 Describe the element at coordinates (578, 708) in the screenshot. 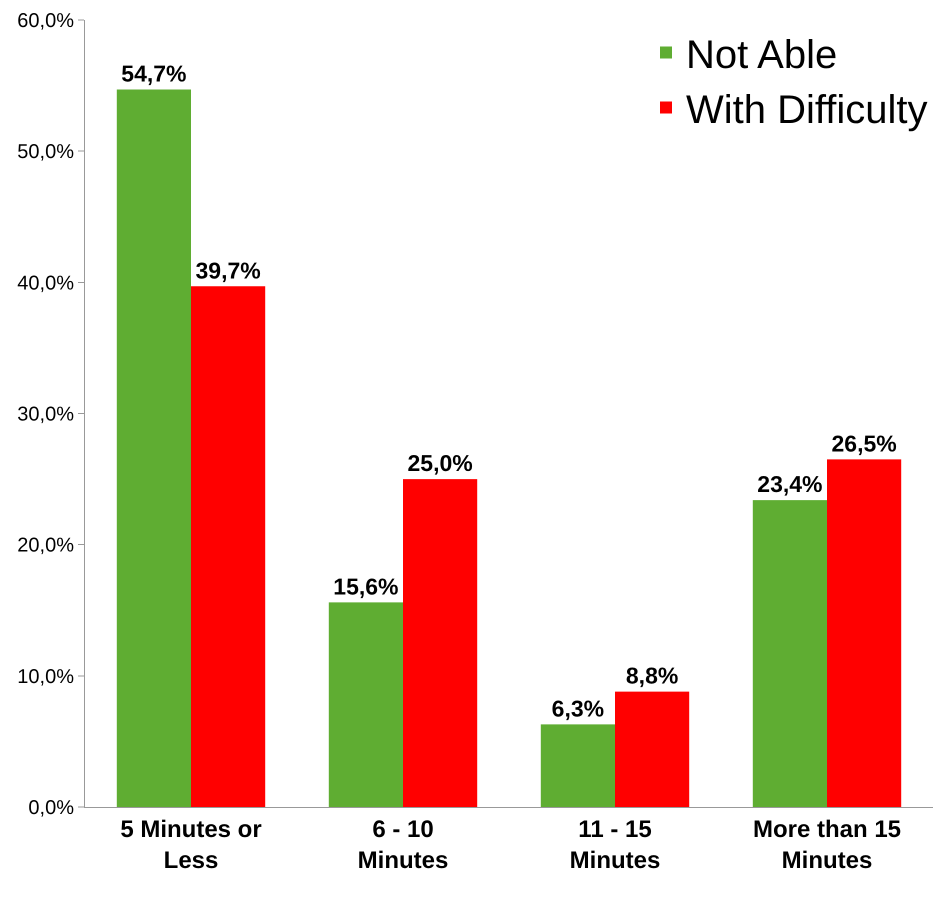

I see `data-label: 6,3%` at that location.